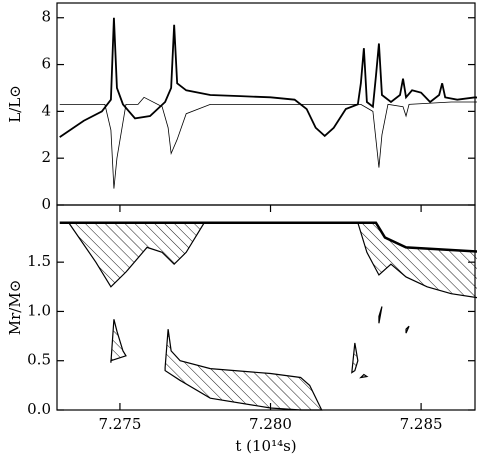 This screenshot has height=459, width=477. Describe the element at coordinates (15, 104) in the screenshot. I see `y-axis-label: L/L⊙` at that location.